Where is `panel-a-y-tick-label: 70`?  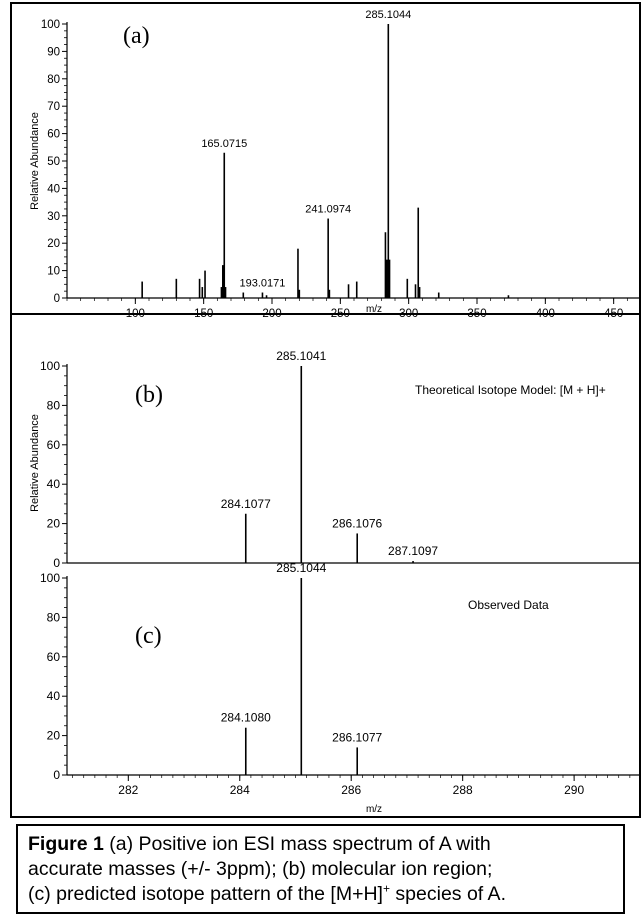
panel-a-y-tick-label: 70 is located at coordinates (53, 107).